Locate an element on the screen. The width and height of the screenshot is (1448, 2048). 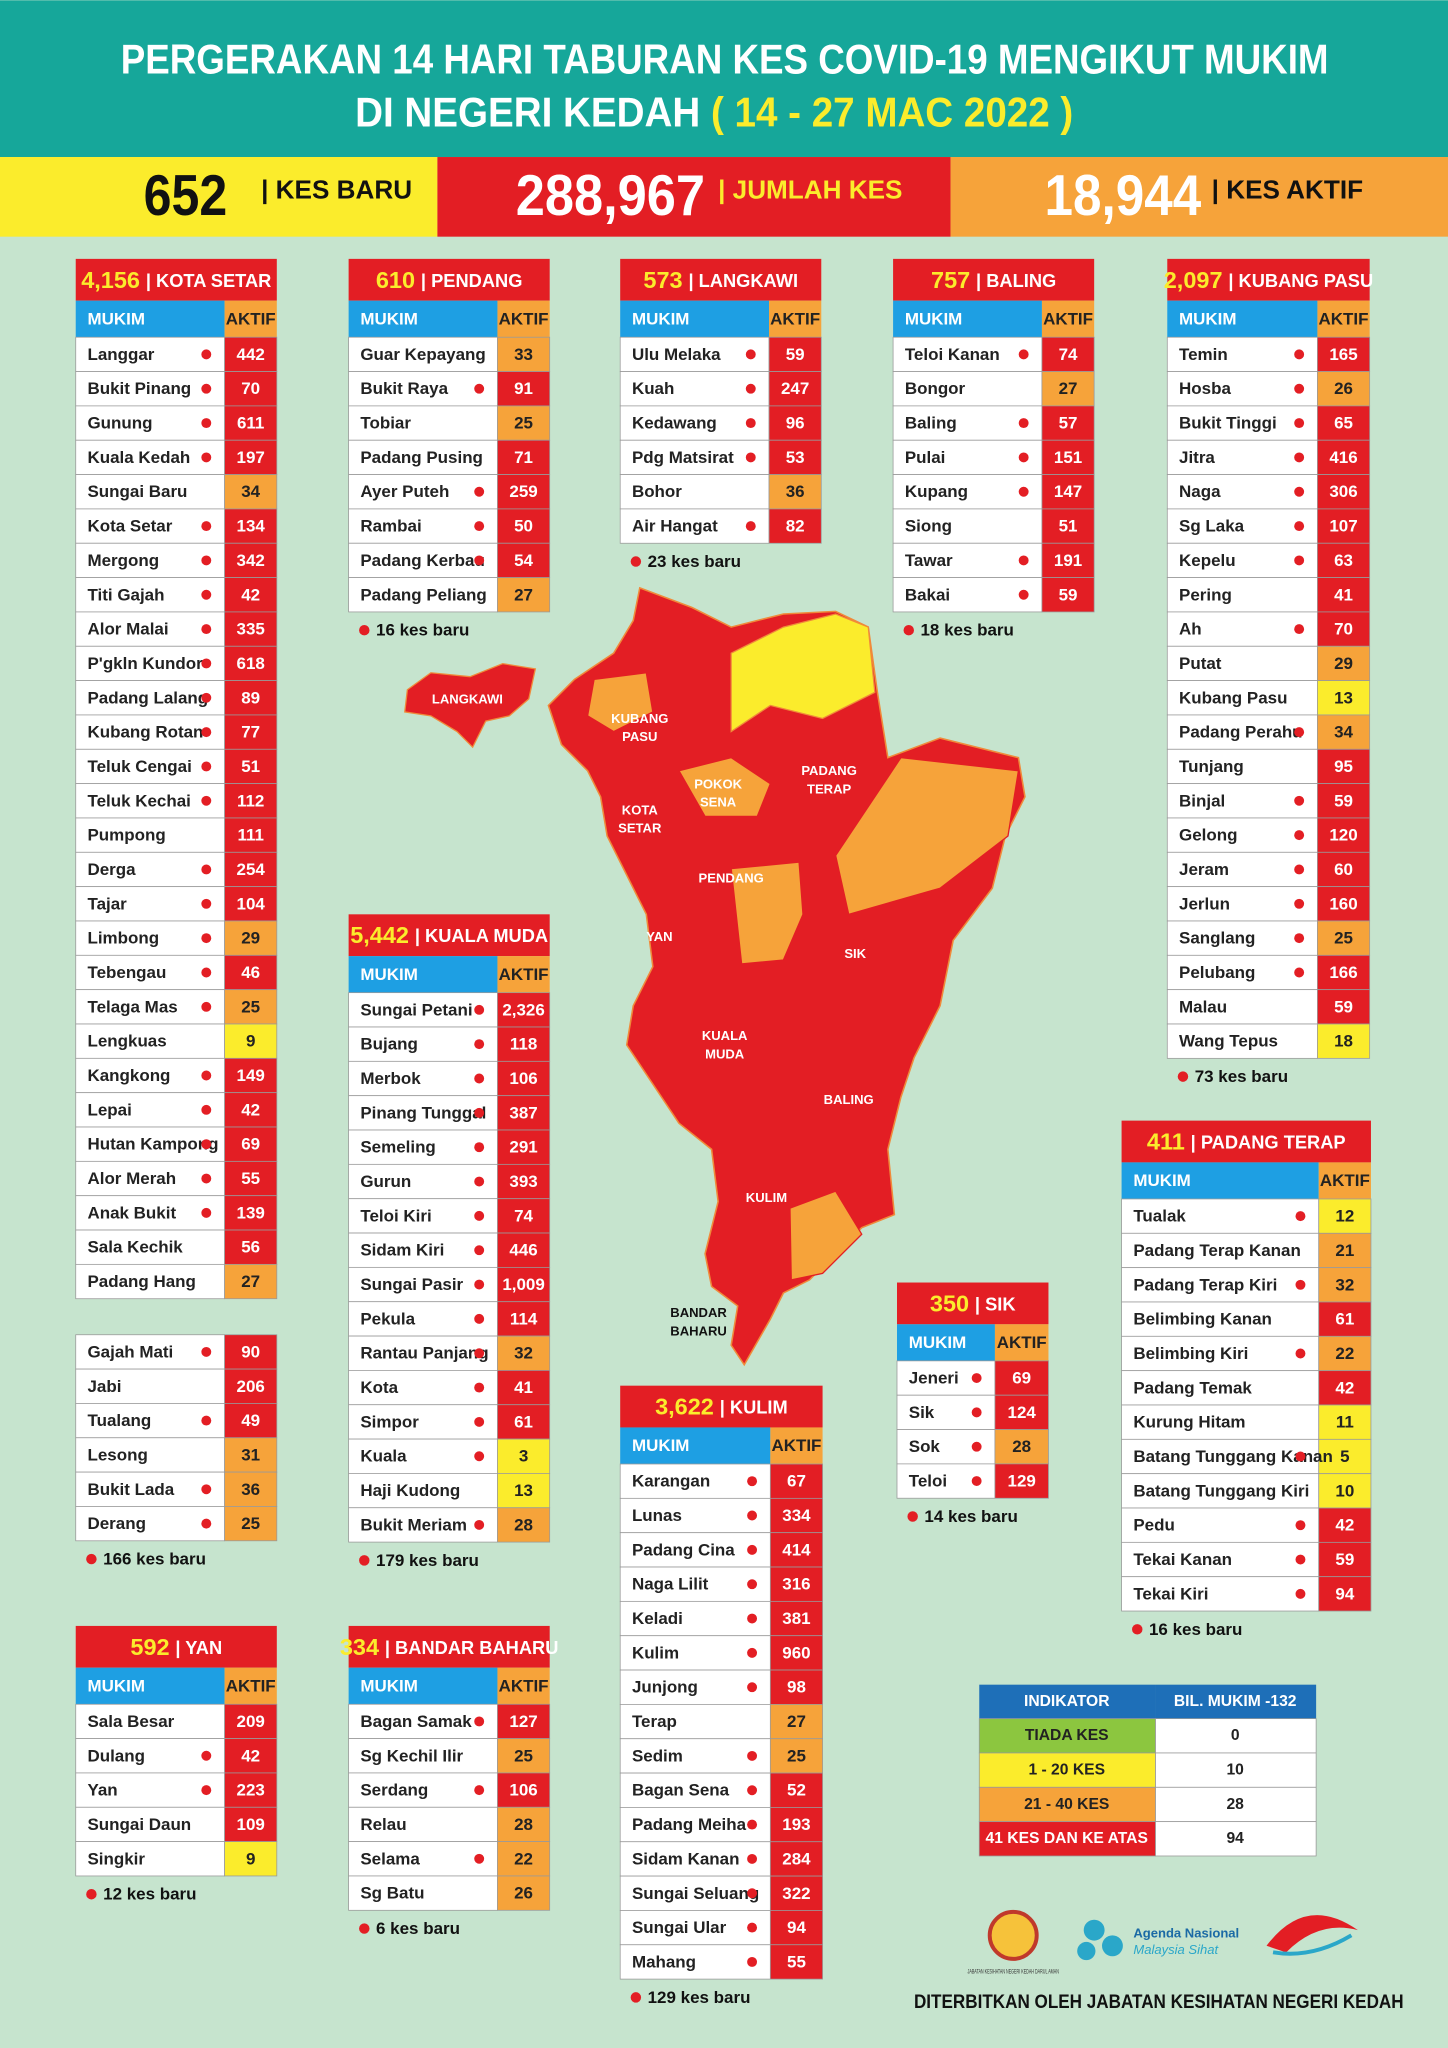
mukim-name: Tajar is located at coordinates (107, 903).